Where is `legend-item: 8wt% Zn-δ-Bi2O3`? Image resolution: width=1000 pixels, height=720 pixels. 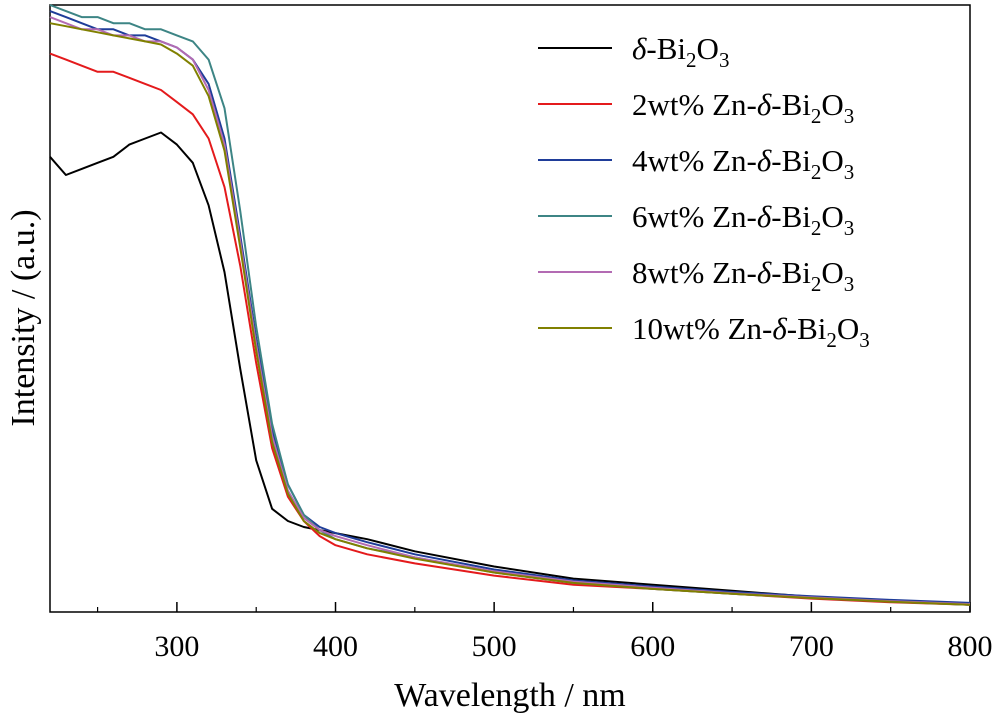 legend-item: 8wt% Zn-δ-Bi2O3 is located at coordinates (696, 275).